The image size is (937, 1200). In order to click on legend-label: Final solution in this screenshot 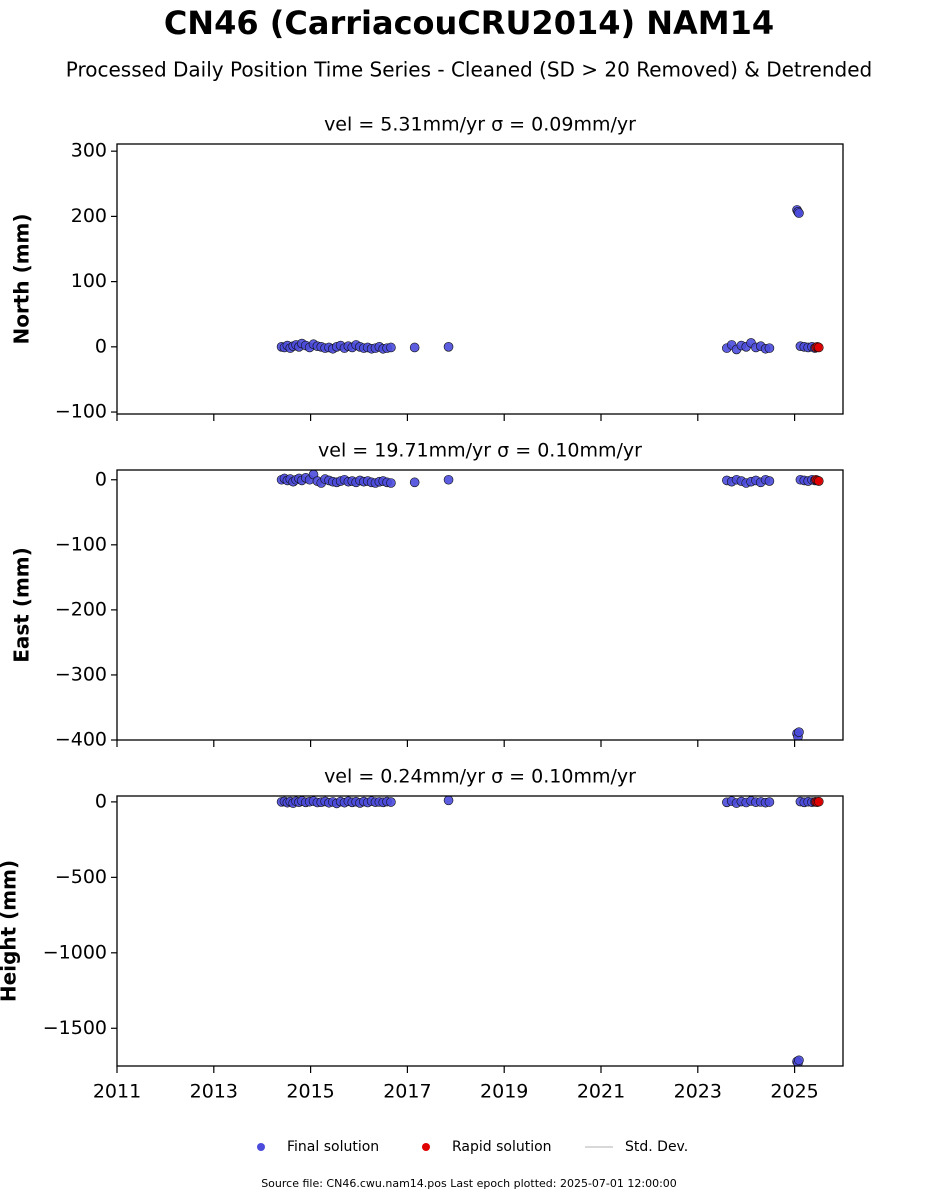, I will do `click(333, 1147)`.